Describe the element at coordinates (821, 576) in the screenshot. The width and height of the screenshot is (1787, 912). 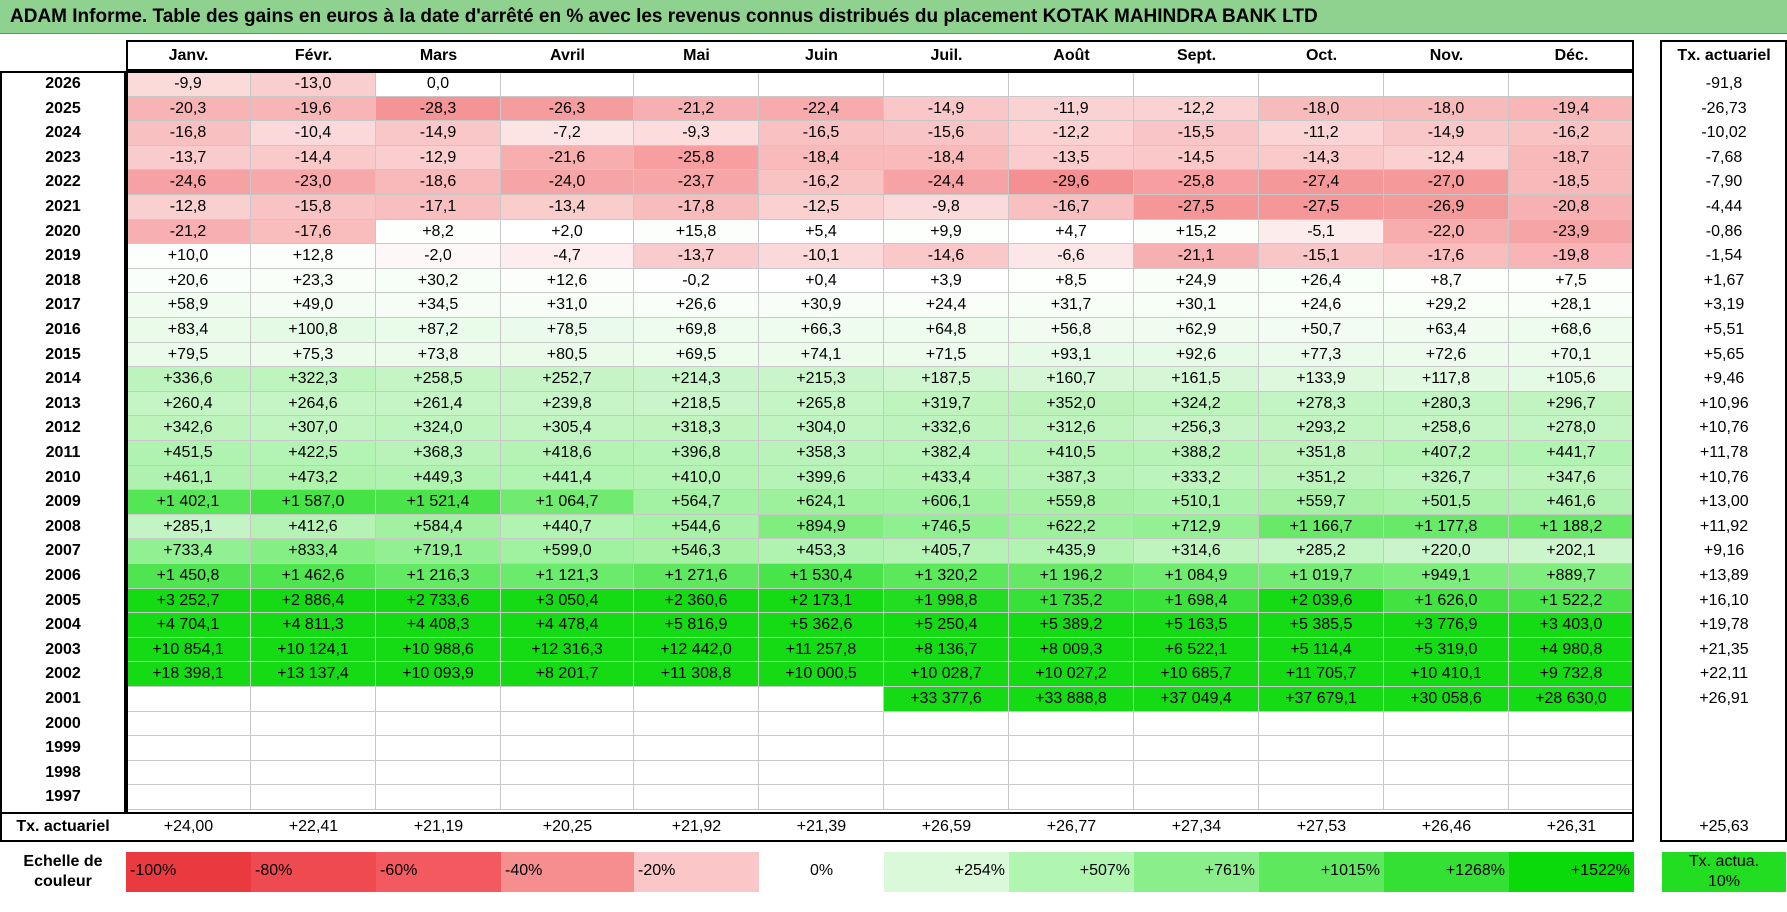
I see `heat-cell: +1 530,4` at that location.